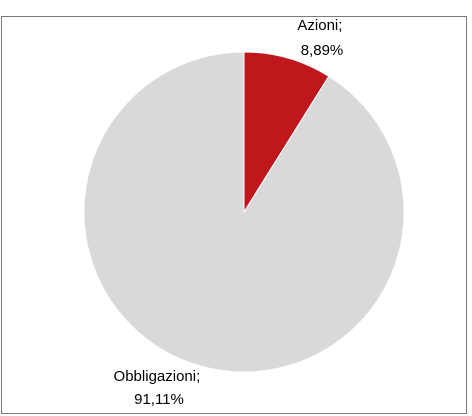 The image size is (472, 416). I want to click on slice-name-azioni: Azioni;, so click(319, 25).